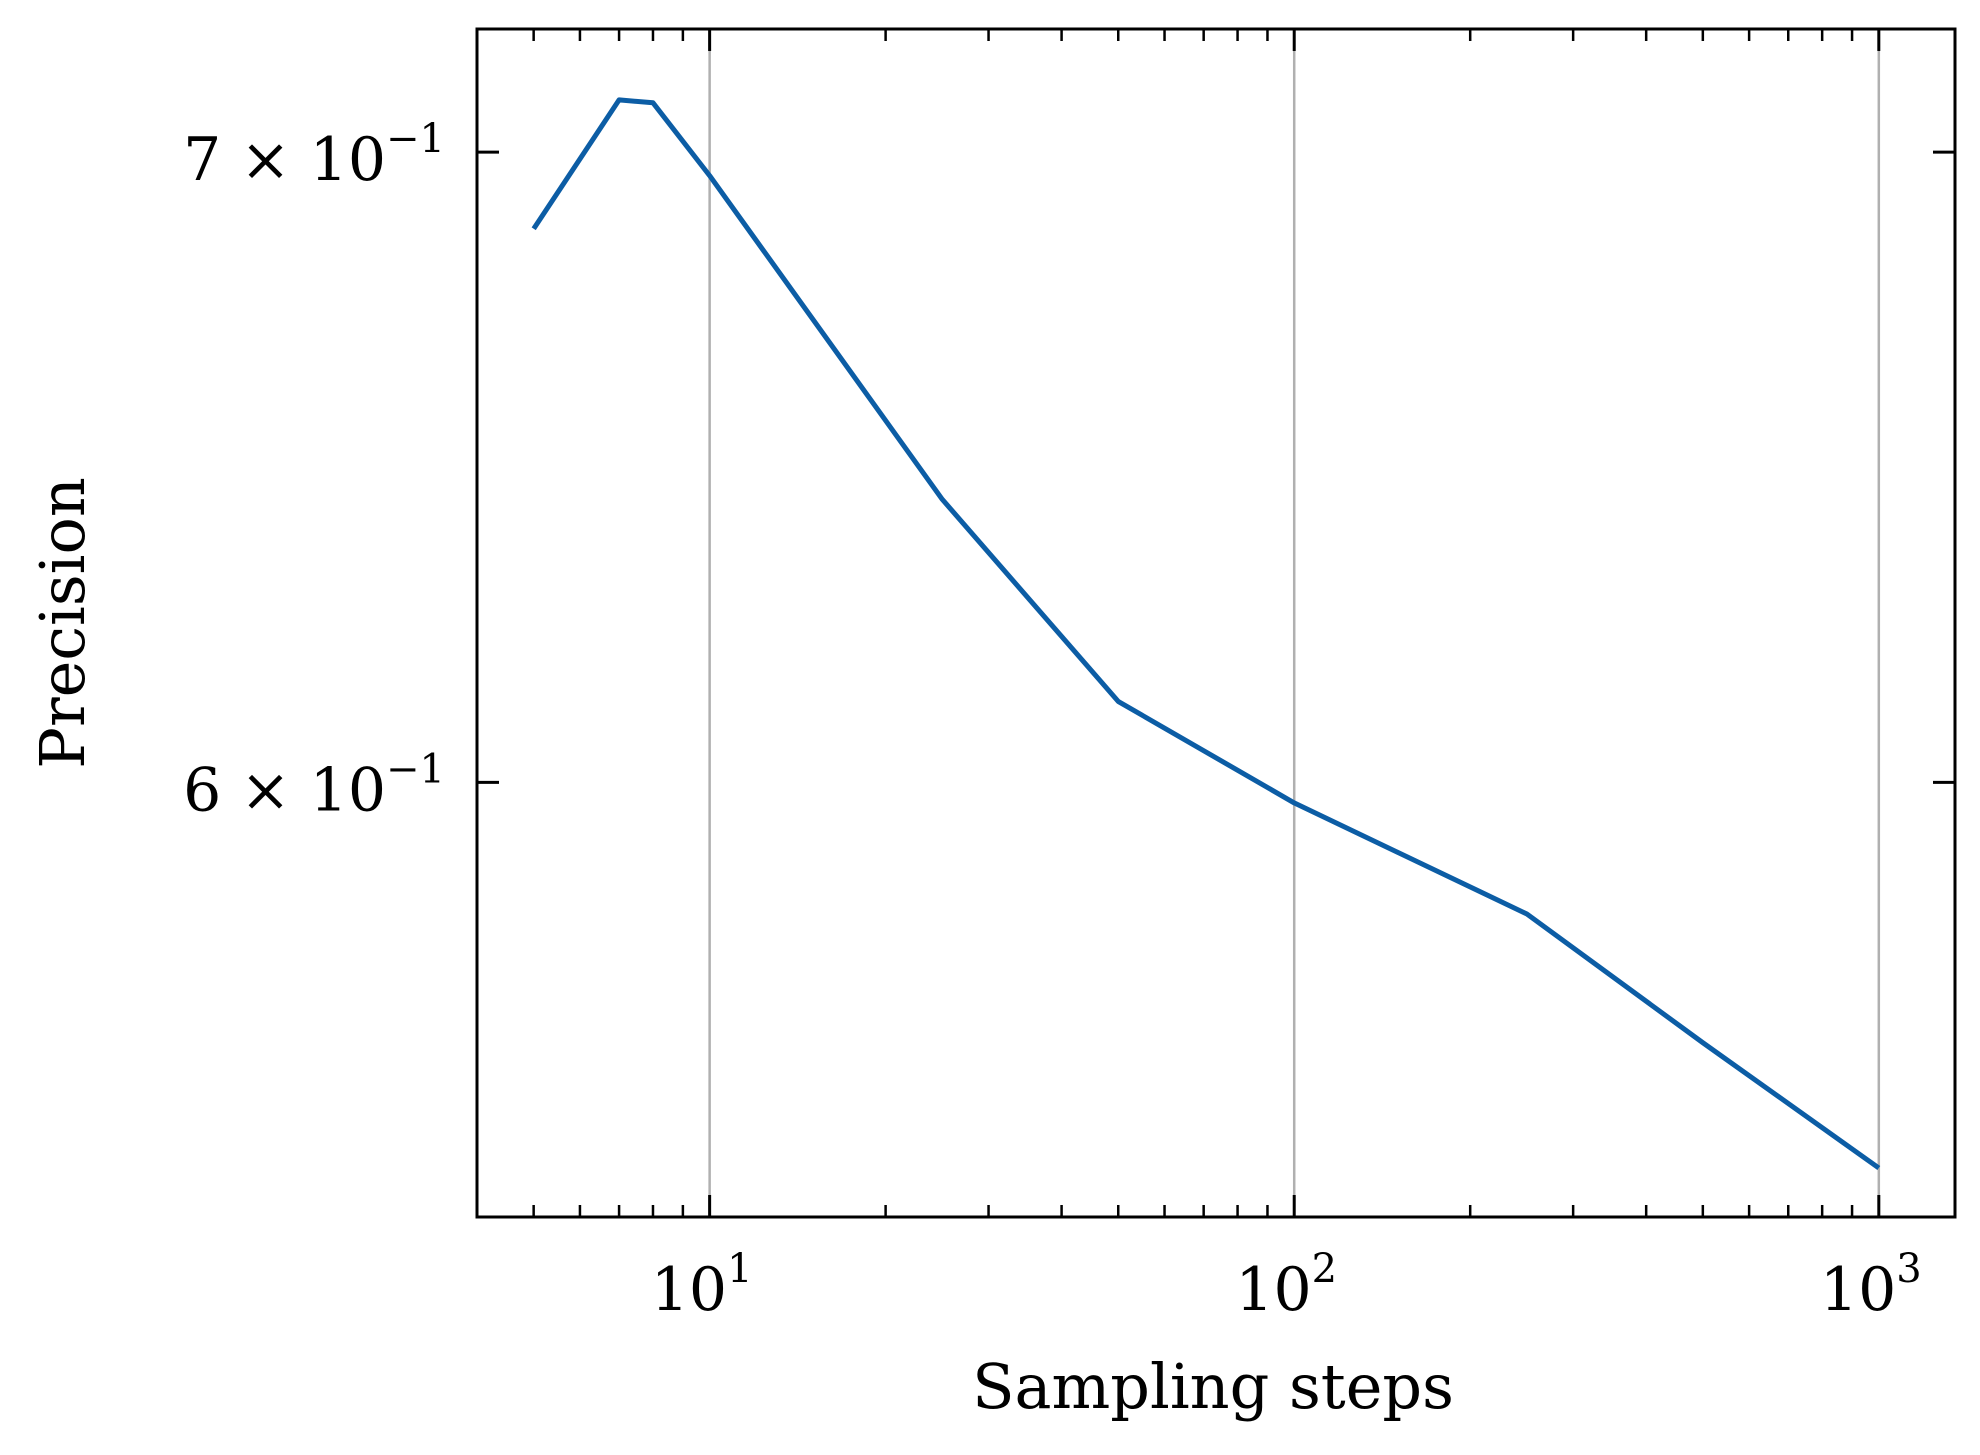 This screenshot has height=1455, width=1980. Describe the element at coordinates (62, 623) in the screenshot. I see `y-axis-title: Precision` at that location.